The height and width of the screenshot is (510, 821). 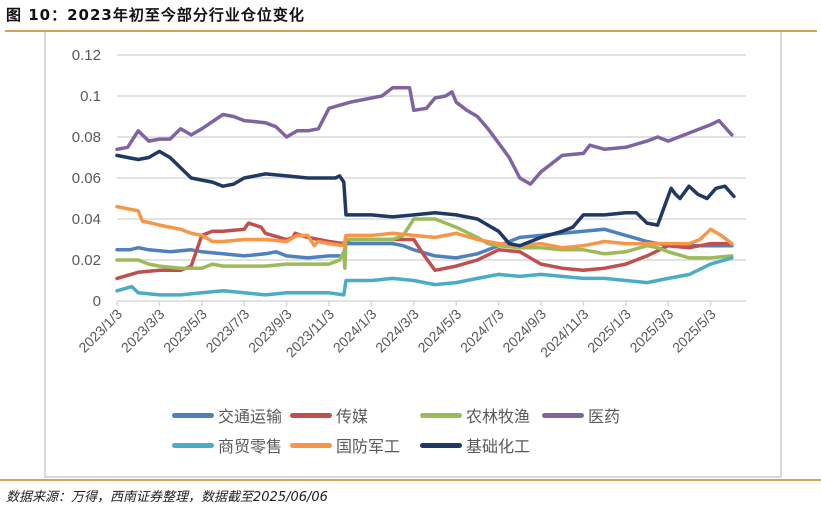 I want to click on x-tick-label: 2024/3/3, so click(x=397, y=331).